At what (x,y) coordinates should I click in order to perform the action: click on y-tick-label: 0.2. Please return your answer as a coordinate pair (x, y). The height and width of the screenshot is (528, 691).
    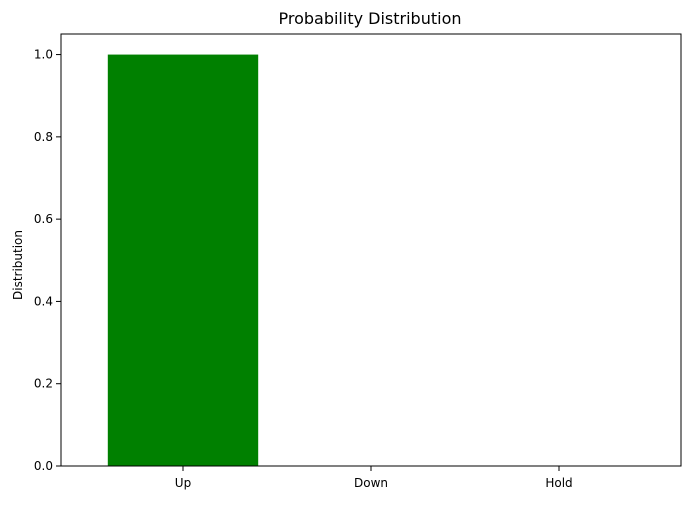
    Looking at the image, I should click on (43, 384).